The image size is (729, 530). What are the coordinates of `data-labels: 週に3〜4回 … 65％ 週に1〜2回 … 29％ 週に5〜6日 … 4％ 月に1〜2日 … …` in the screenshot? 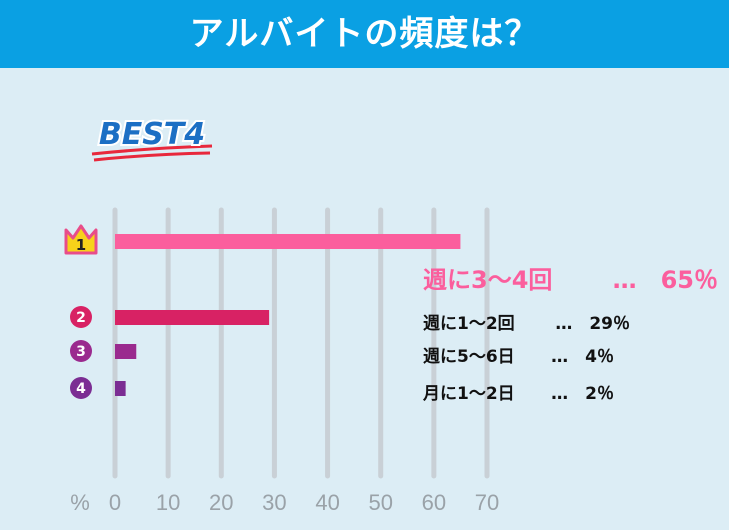 It's located at (570, 335).